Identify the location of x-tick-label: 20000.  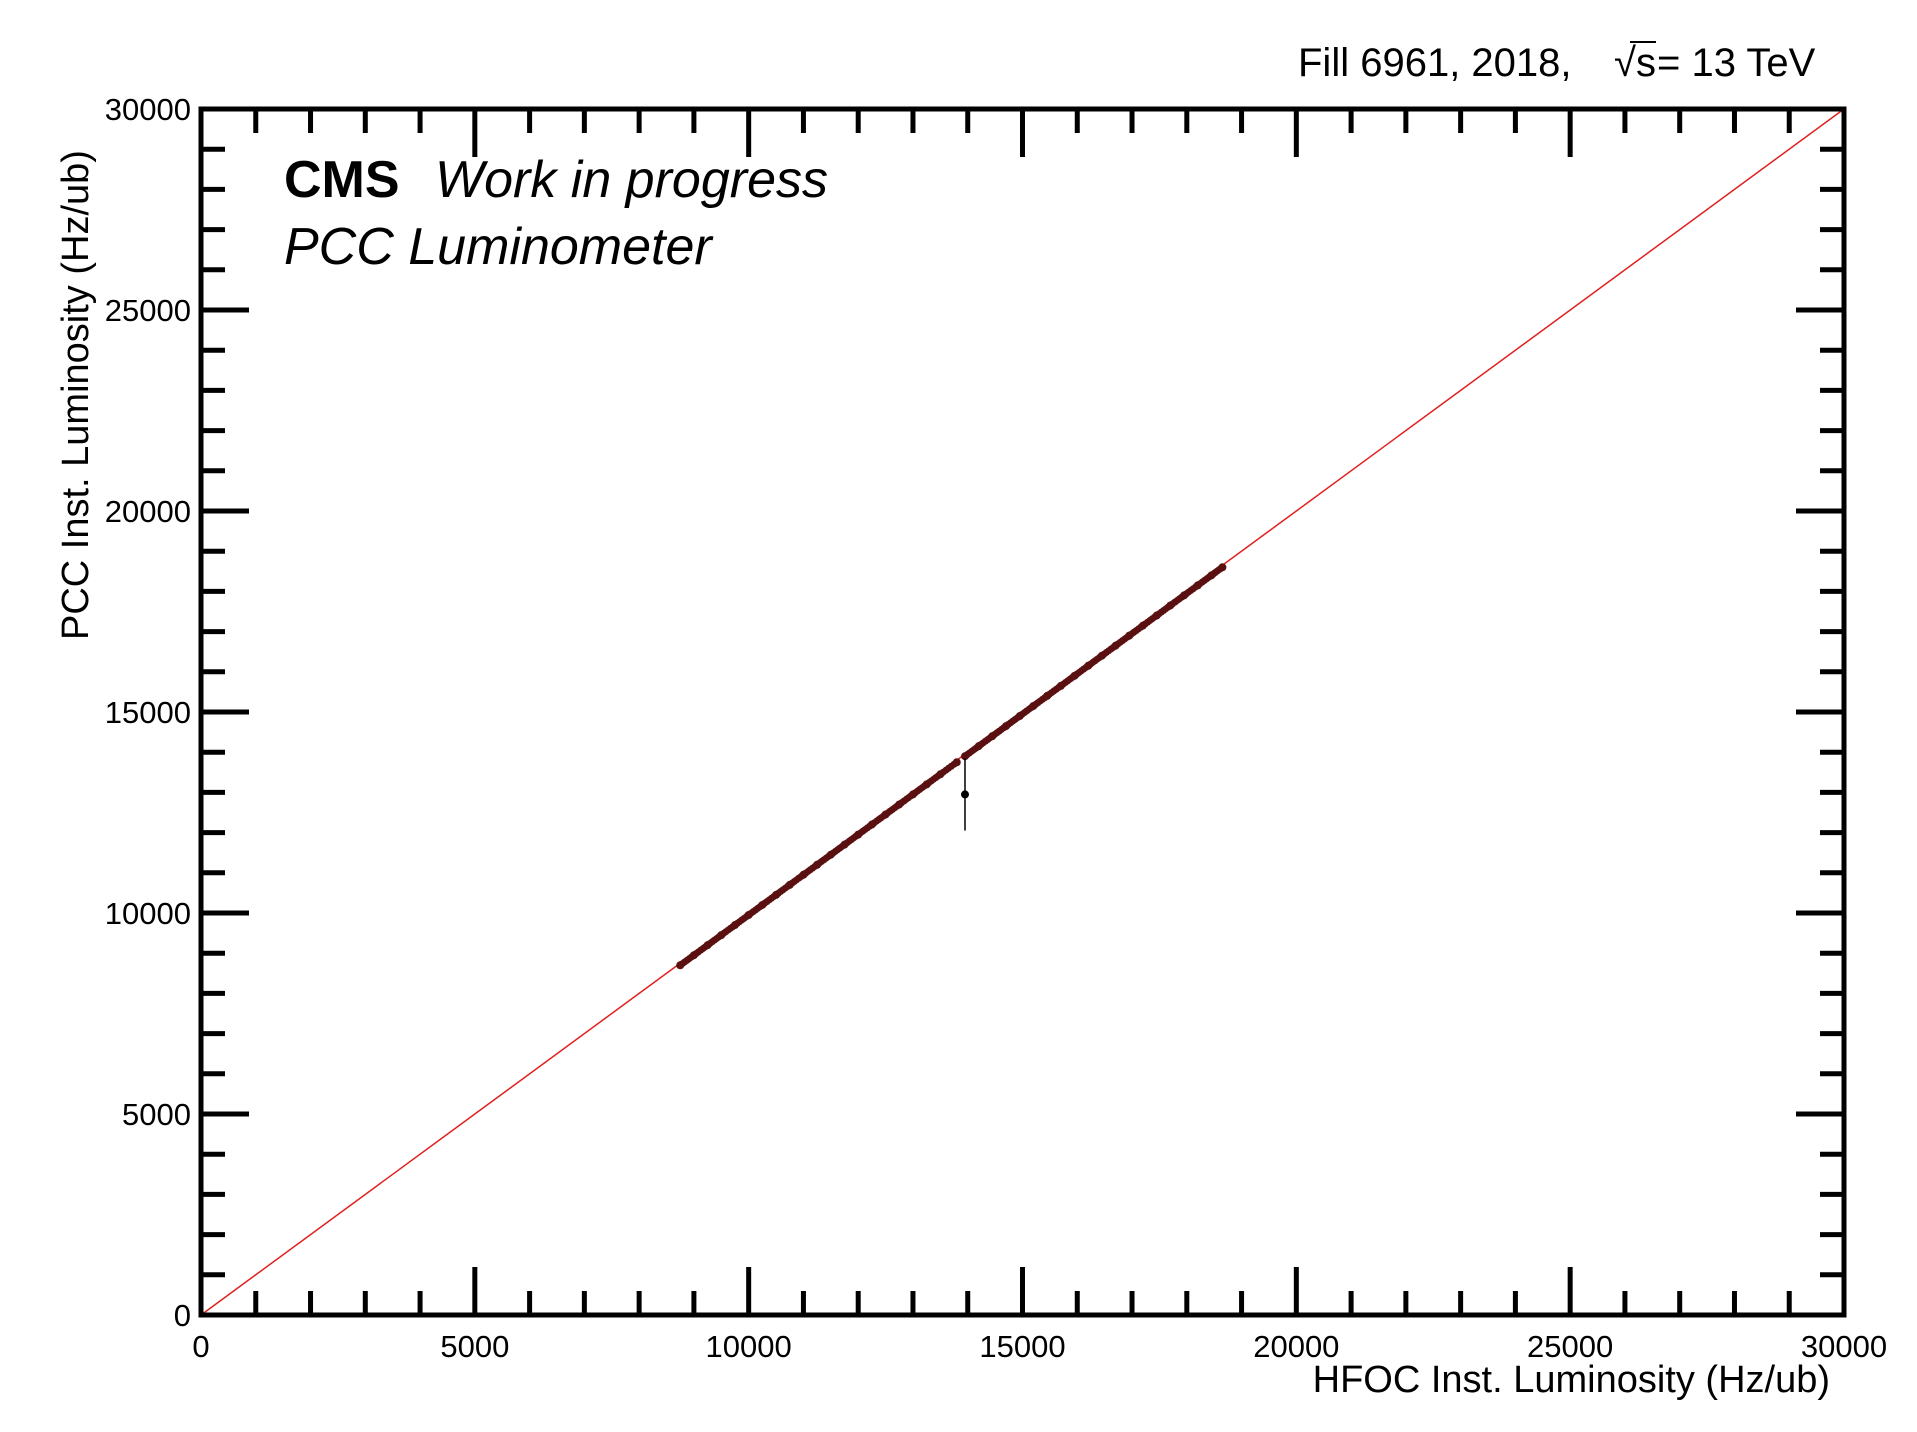
(1296, 1346).